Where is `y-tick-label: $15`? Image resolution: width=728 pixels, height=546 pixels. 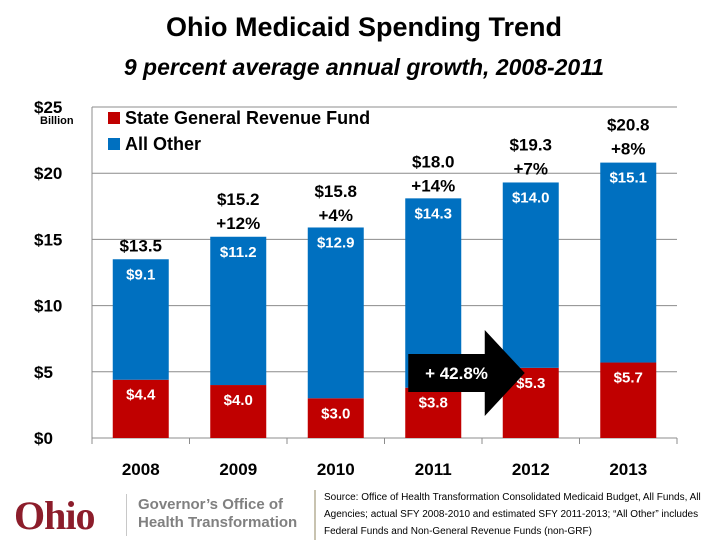
y-tick-label: $15 is located at coordinates (48, 239).